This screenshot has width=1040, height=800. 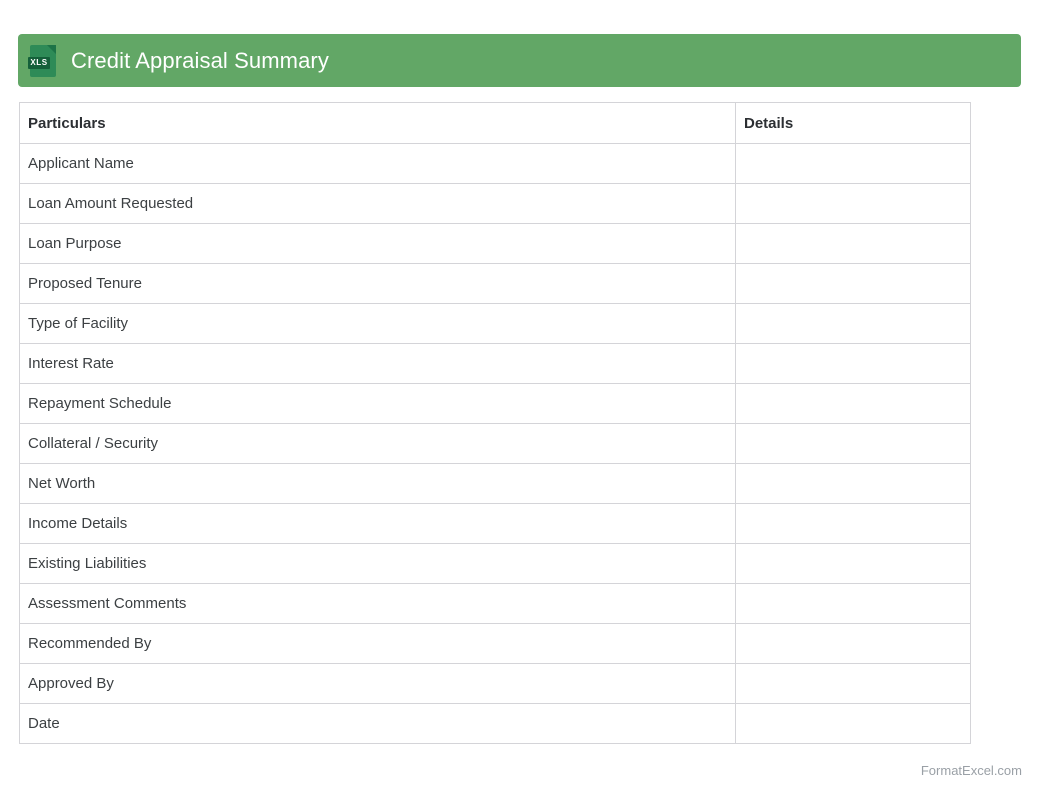 I want to click on table-row: Proposed Tenure, so click(x=495, y=283).